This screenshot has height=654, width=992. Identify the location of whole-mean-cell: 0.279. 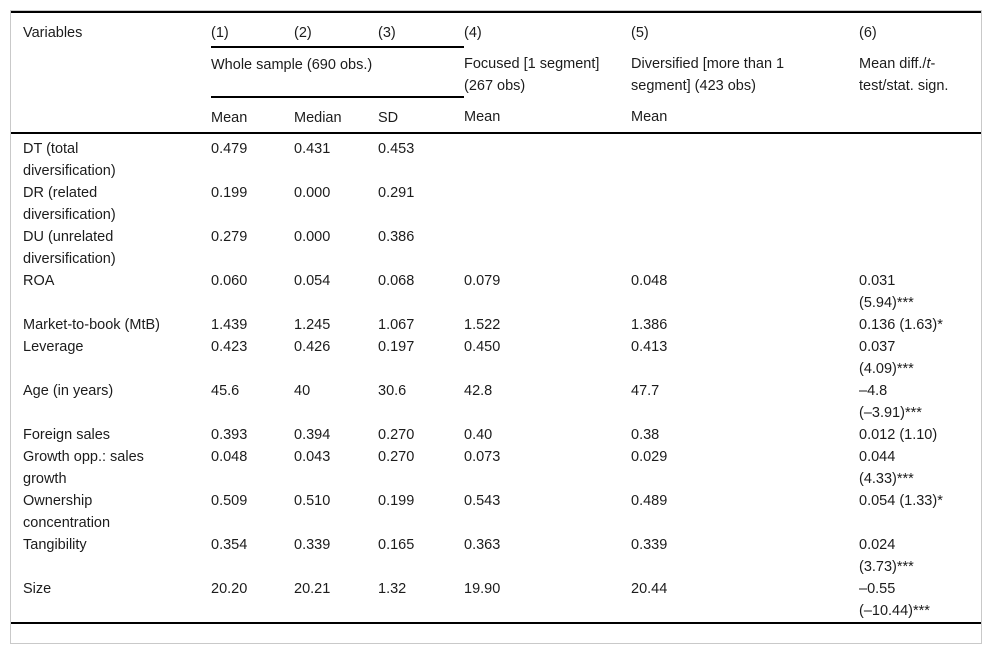
(229, 237).